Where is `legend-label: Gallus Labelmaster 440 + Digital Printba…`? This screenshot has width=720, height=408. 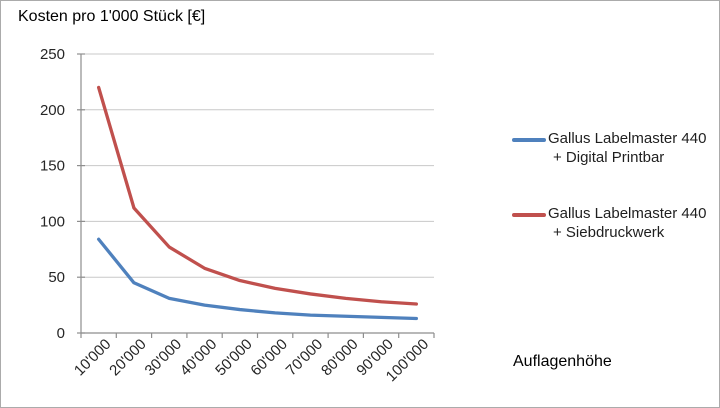
legend-label: Gallus Labelmaster 440 + Digital Printba… is located at coordinates (627, 148).